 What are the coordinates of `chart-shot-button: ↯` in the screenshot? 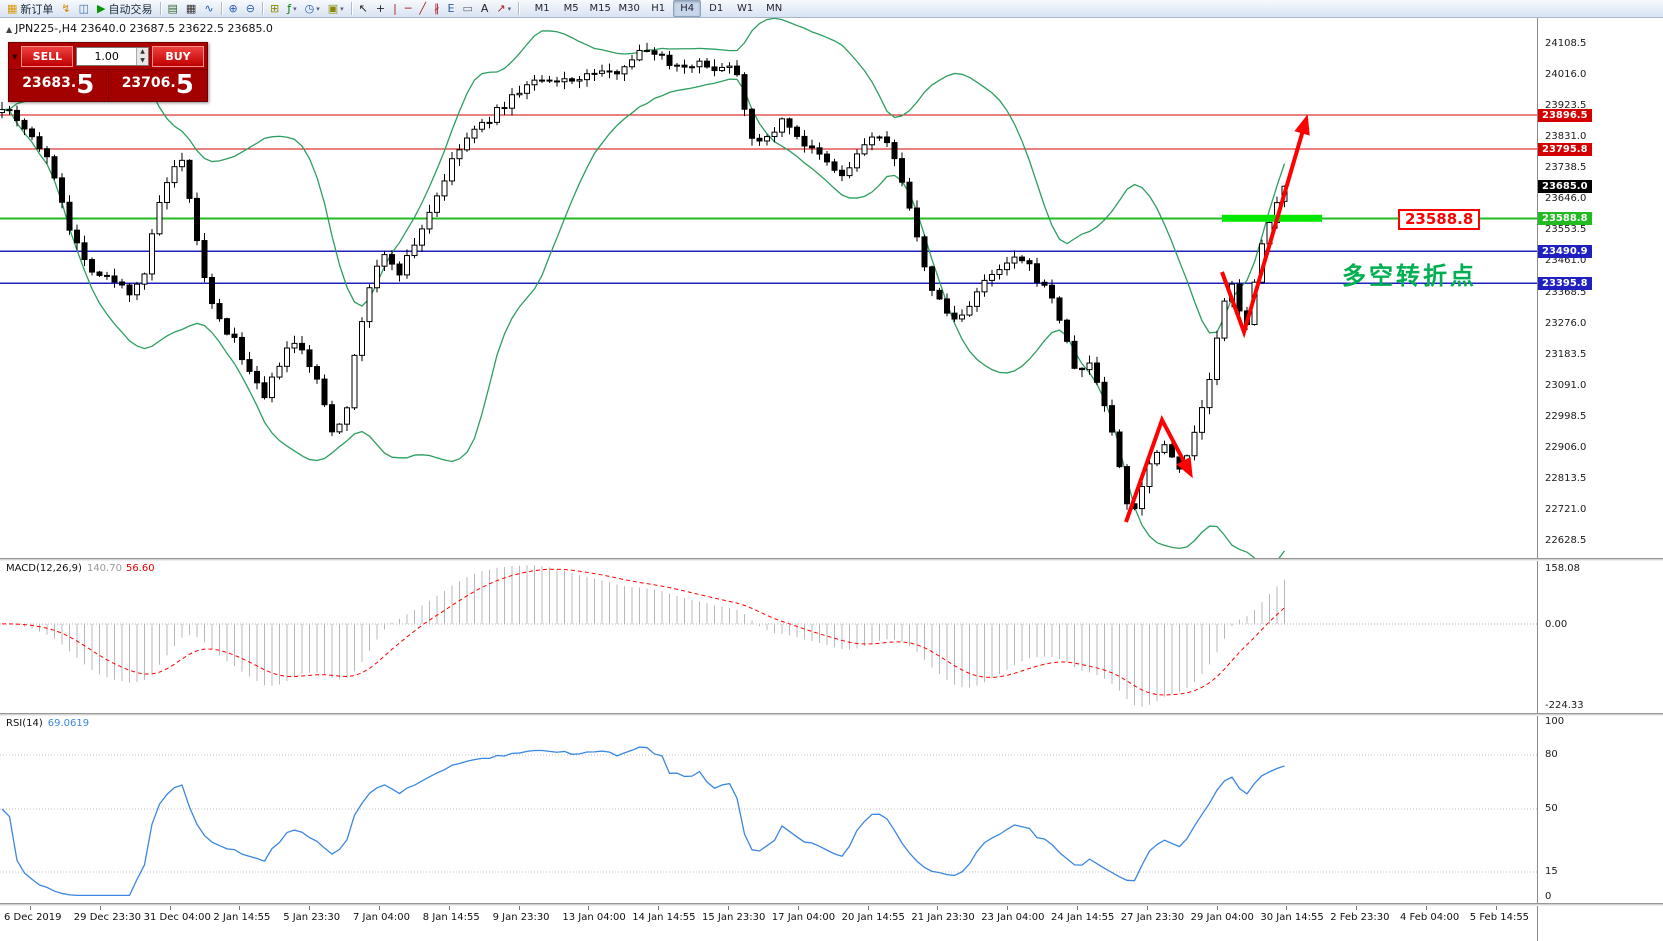 It's located at (65, 9).